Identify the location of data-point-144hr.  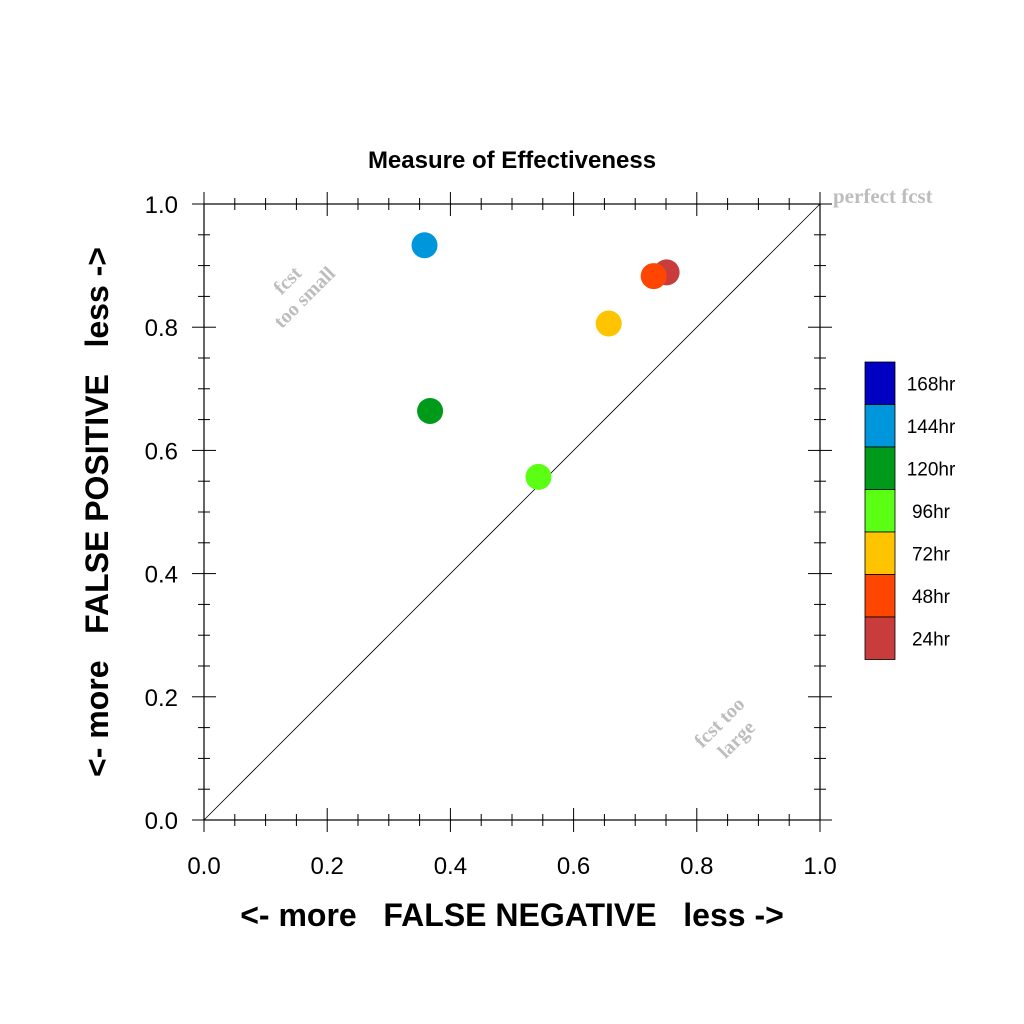
(424, 245).